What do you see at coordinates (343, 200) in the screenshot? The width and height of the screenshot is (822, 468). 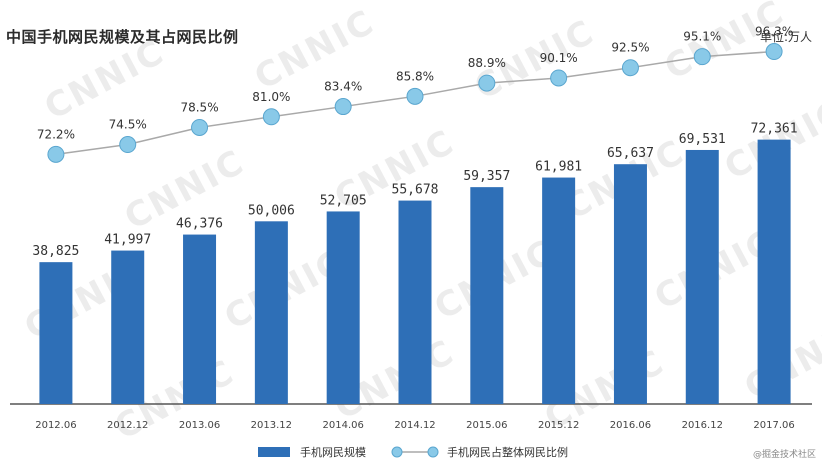 I see `bar-value-label: 52,705` at bounding box center [343, 200].